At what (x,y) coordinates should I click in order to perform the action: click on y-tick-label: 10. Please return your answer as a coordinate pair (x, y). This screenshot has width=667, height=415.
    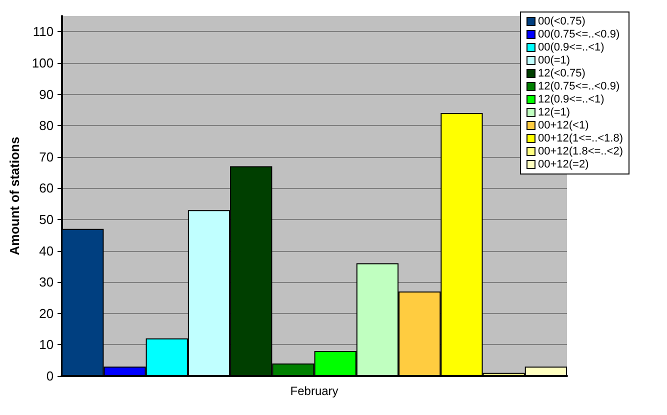
    Looking at the image, I should click on (46, 344).